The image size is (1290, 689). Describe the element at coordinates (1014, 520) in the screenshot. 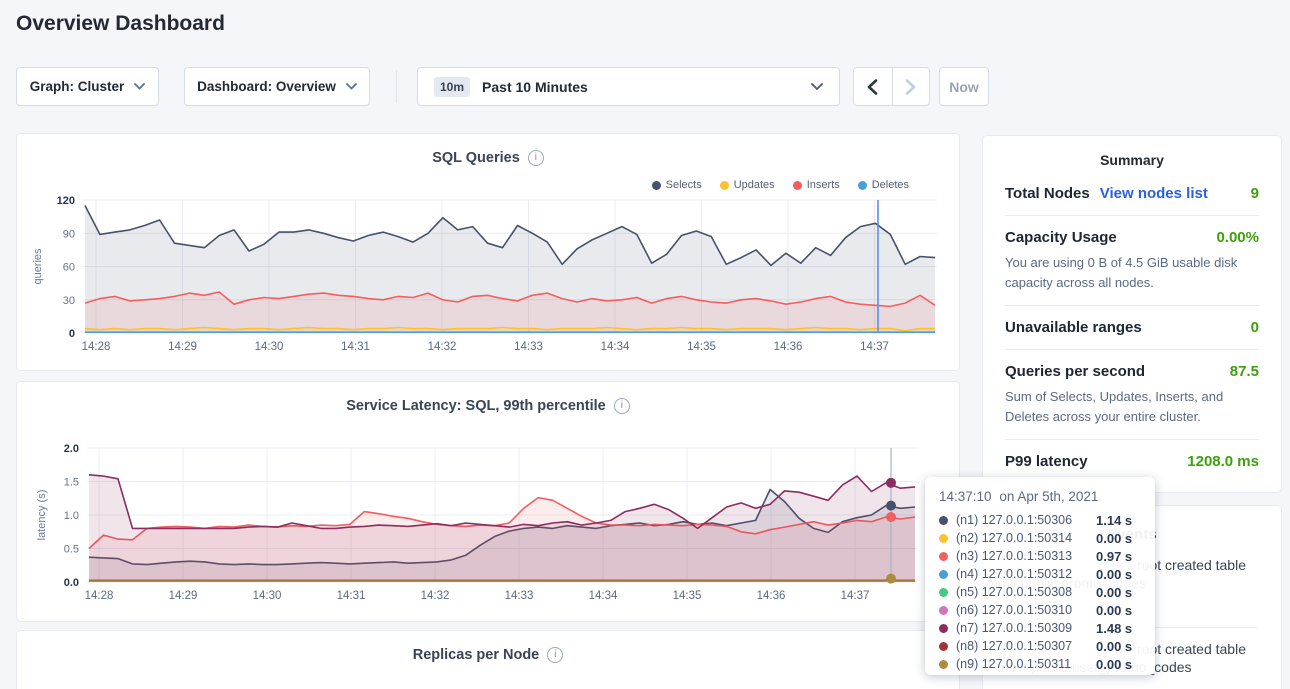

I see `node-address: (n1) 127.0.0.1:50306` at that location.